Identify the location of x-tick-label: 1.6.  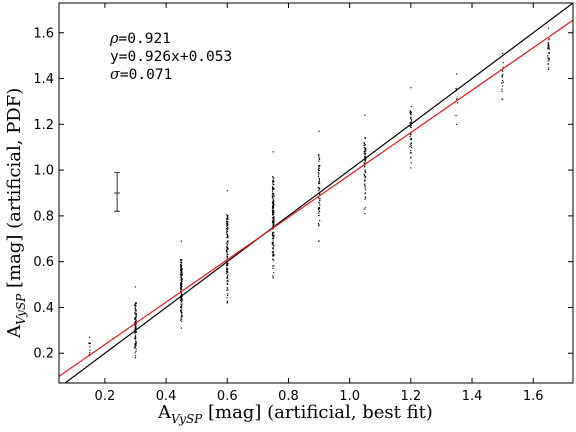
(533, 396).